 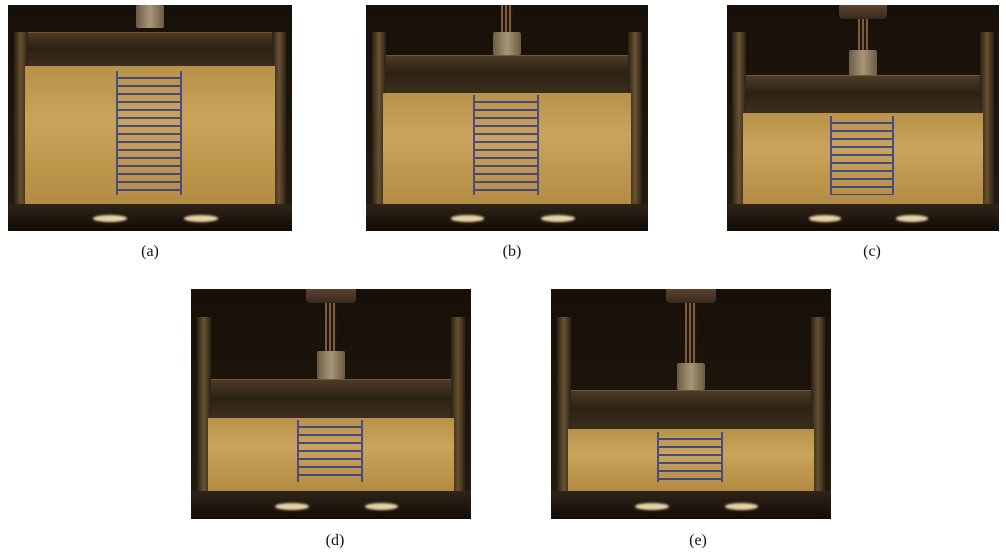 I want to click on caption-c: (c), so click(x=872, y=251).